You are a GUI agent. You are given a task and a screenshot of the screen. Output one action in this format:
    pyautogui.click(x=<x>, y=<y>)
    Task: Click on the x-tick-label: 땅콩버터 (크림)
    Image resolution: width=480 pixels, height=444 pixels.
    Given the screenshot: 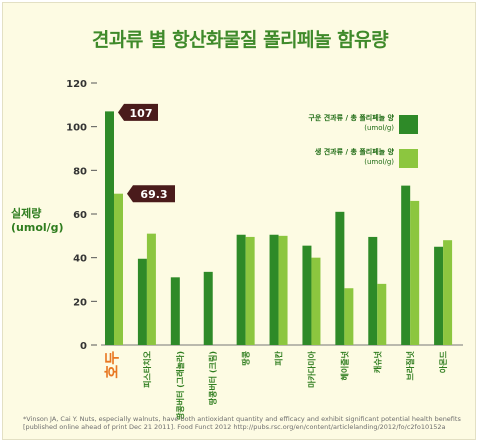 What is the action you would take?
    pyautogui.click(x=213, y=378)
    